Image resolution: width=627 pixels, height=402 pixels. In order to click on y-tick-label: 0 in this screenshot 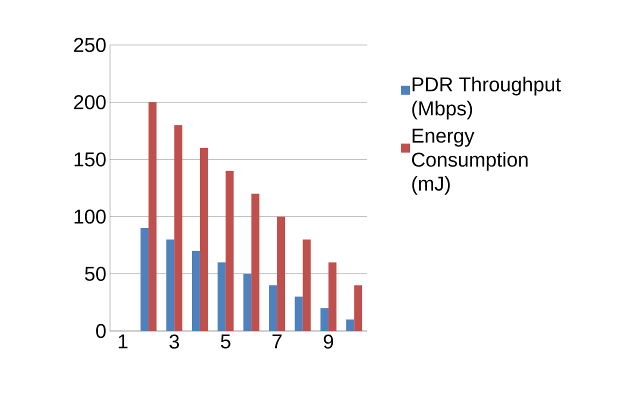, I will do `click(101, 331)`.